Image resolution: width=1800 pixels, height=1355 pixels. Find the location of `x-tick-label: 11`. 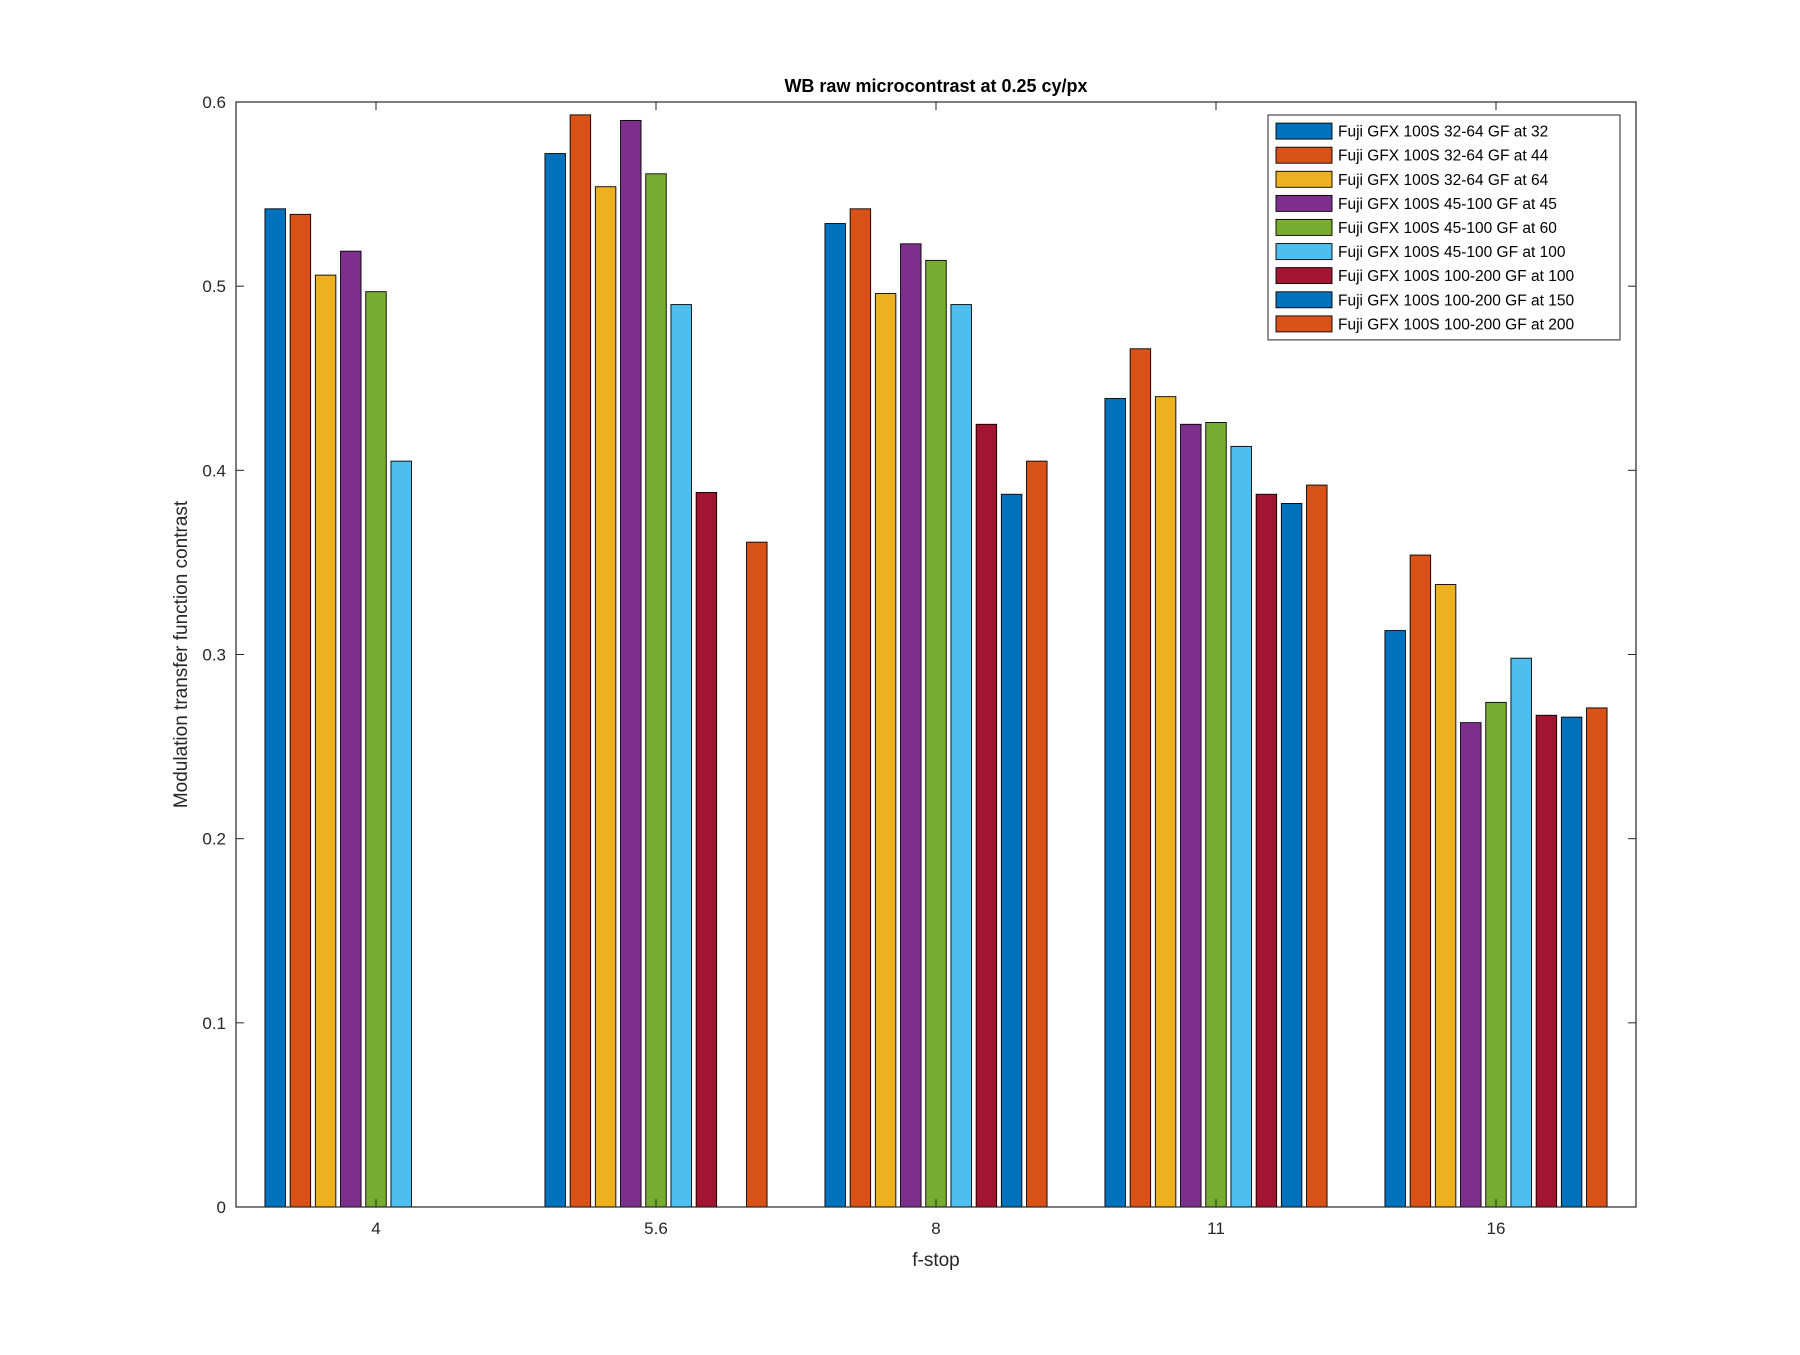

x-tick-label: 11 is located at coordinates (1216, 1228).